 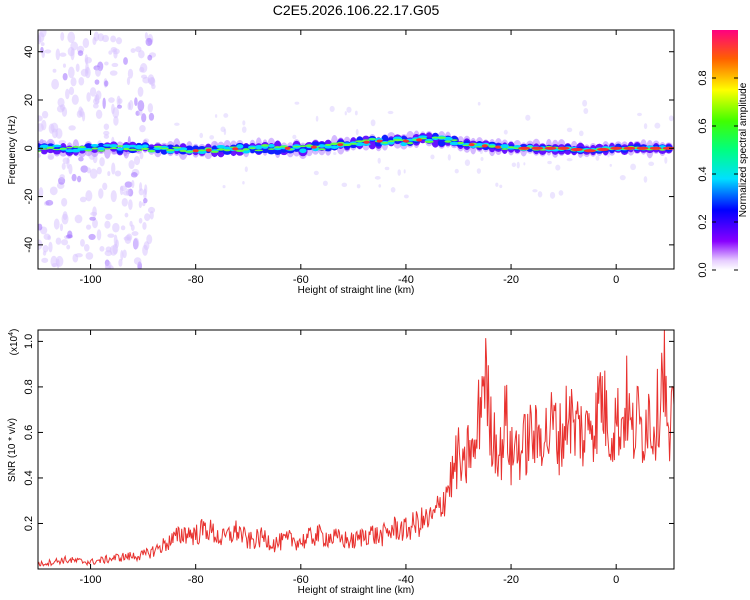 What do you see at coordinates (511, 280) in the screenshot?
I see `spectrogram-x-tick-label: -20` at bounding box center [511, 280].